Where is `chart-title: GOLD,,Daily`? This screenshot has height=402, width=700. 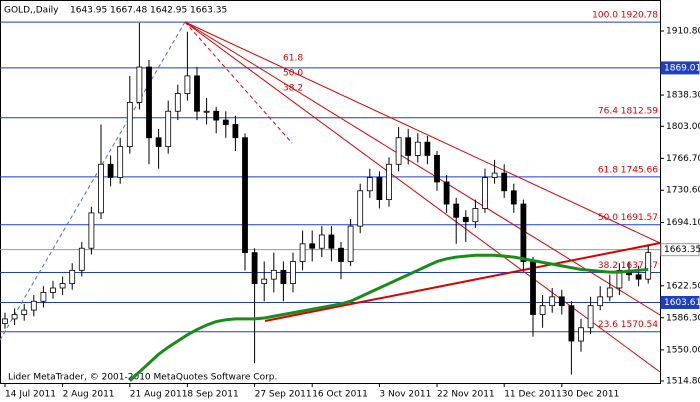
chart-title: GOLD,,Daily is located at coordinates (31, 11).